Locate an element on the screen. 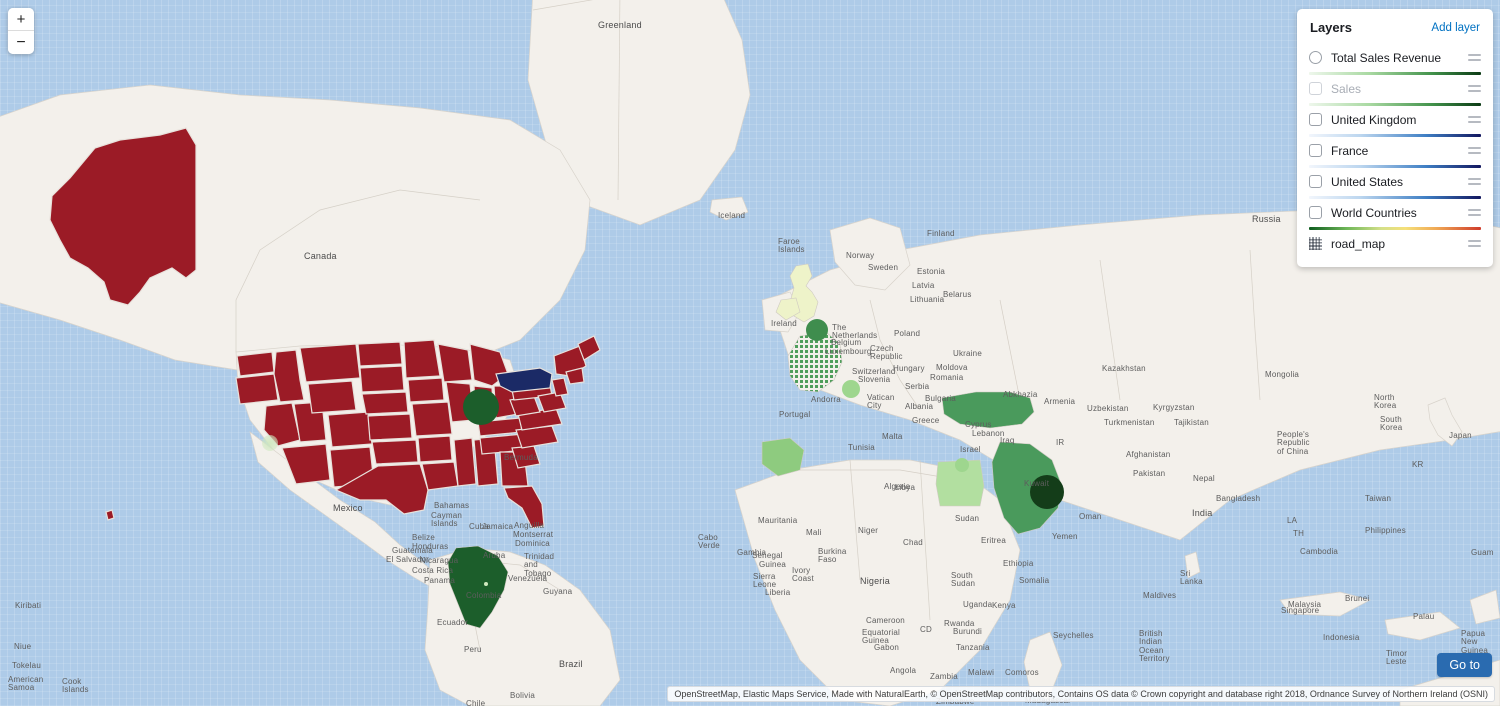 The image size is (1500, 706). layer-item-total-sales-revenue: Total Sales Revenue is located at coordinates (1395, 59).